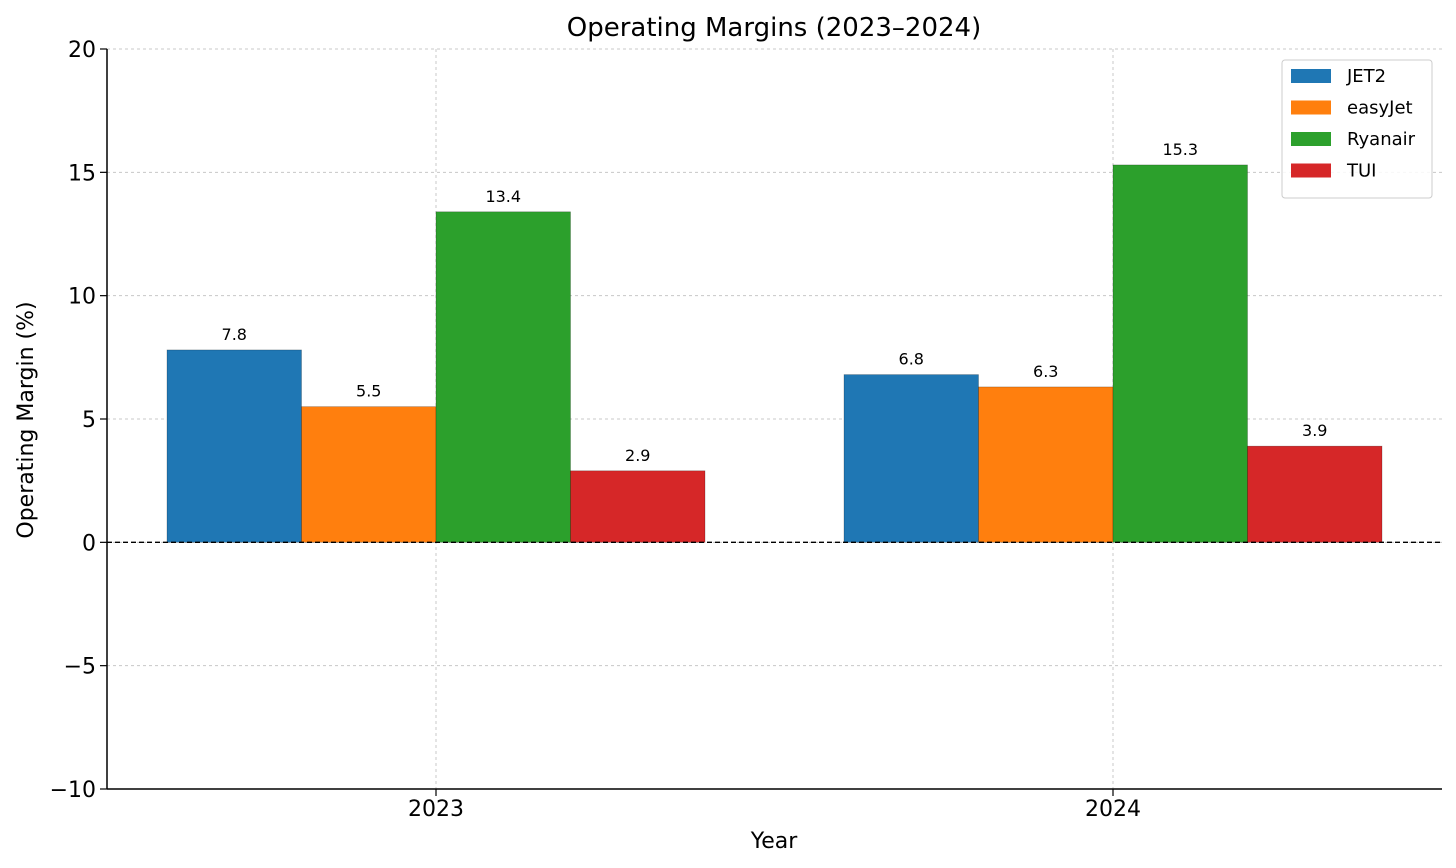 This screenshot has width=1456, height=868. What do you see at coordinates (503, 196) in the screenshot?
I see `data-label: 13.4` at bounding box center [503, 196].